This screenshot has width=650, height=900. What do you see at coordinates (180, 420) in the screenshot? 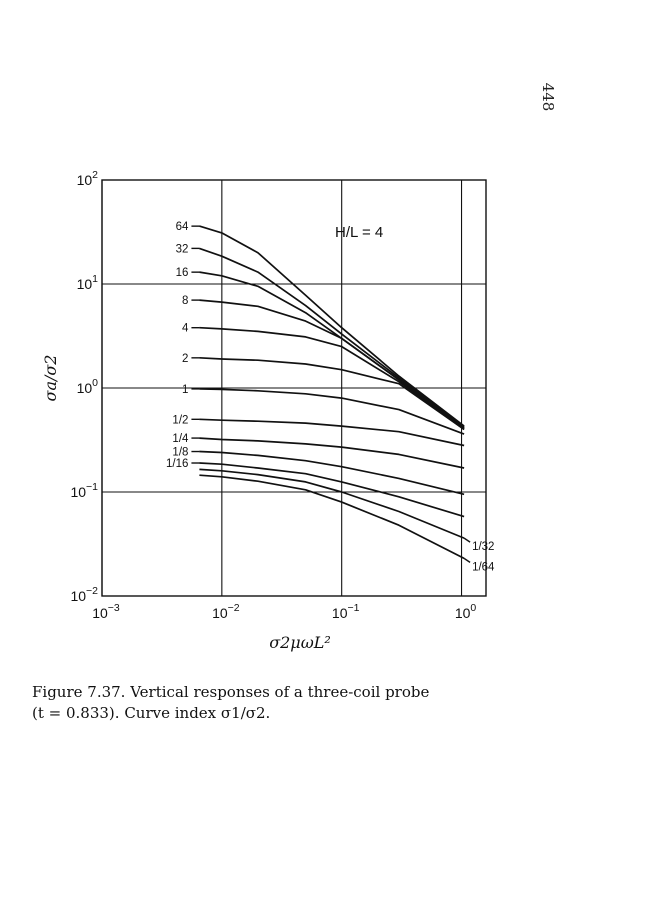
I see `curve-label: 1/2` at bounding box center [180, 420].